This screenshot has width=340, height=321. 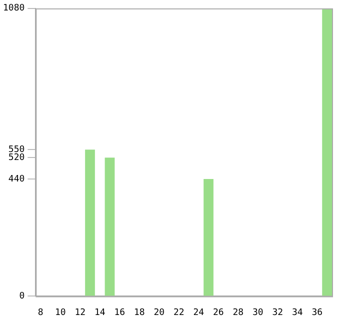 What do you see at coordinates (80, 313) in the screenshot?
I see `x-tick-label: 12` at bounding box center [80, 313].